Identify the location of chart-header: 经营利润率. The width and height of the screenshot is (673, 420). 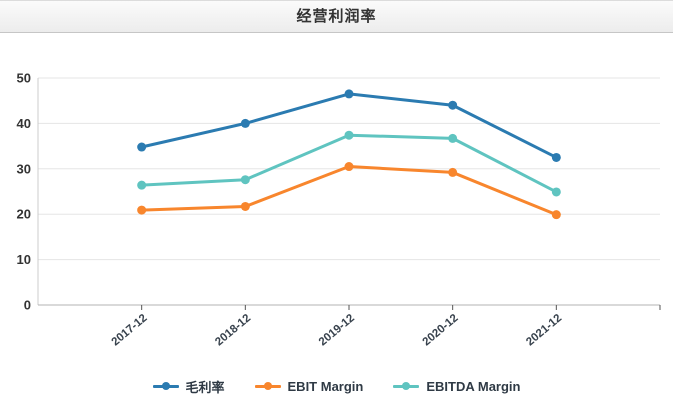
(336, 16).